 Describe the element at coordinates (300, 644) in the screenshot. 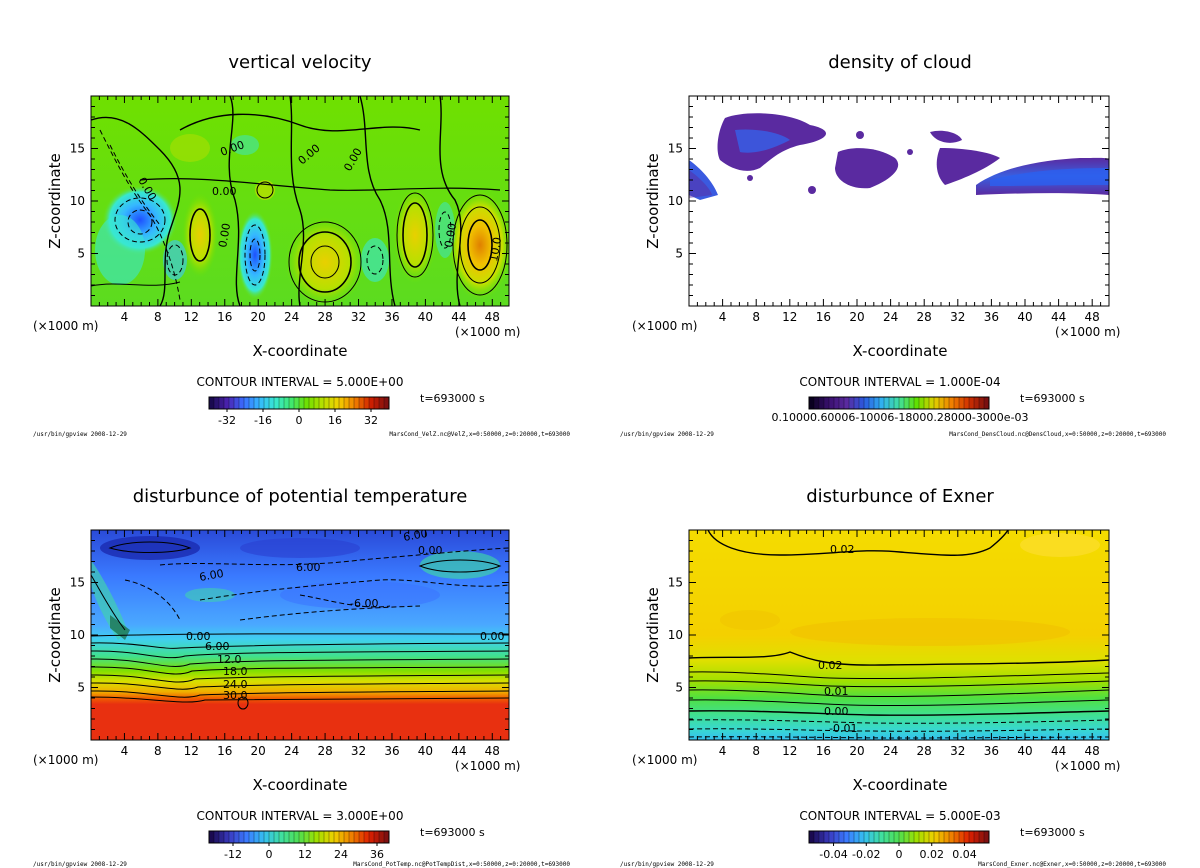

I see `x-ticks: 4 8 12 16 20 24 28 32 36 40 44 48` at that location.